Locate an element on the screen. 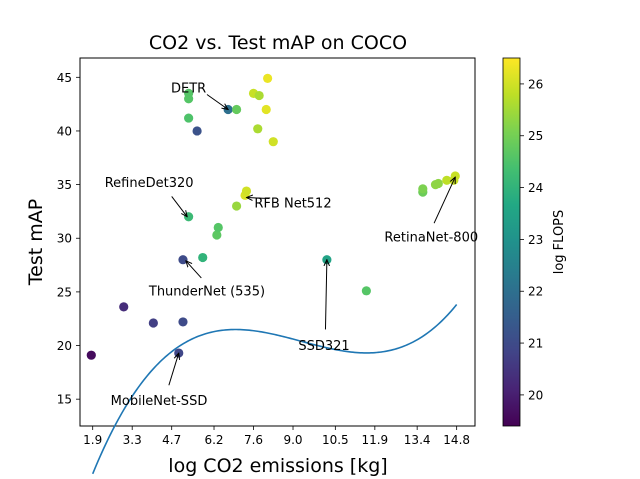  colorbar-tick-label: 26 is located at coordinates (535, 84).